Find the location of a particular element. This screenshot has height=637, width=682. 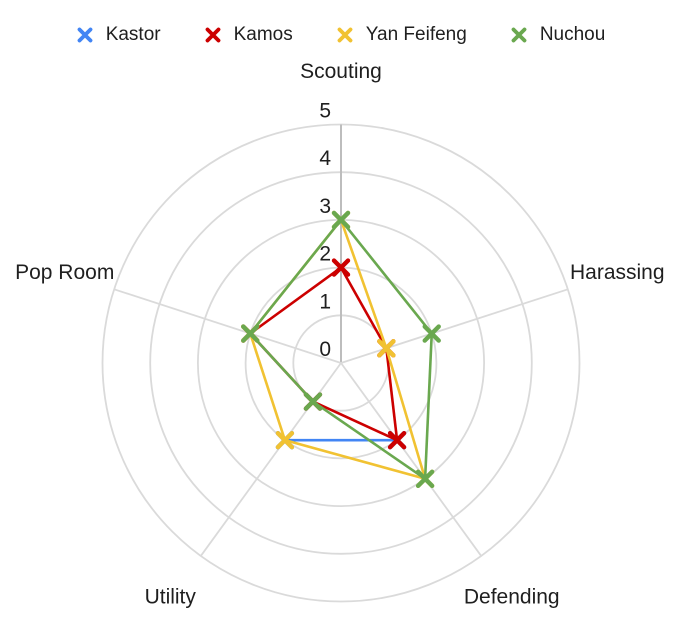

axis-label-harassing: Harassing is located at coordinates (617, 272).